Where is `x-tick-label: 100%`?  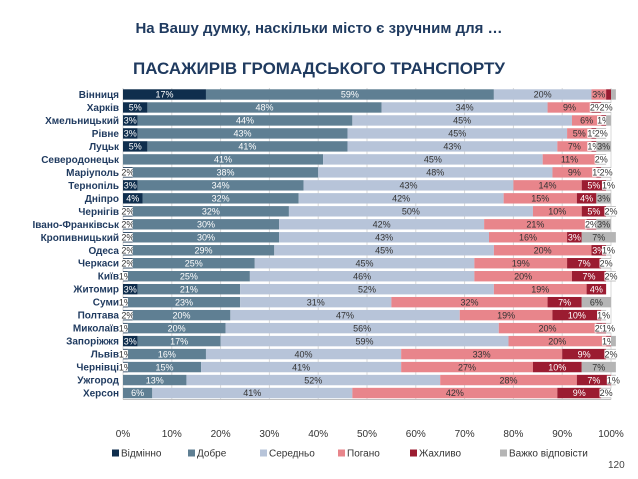 x-tick-label: 100% is located at coordinates (611, 434).